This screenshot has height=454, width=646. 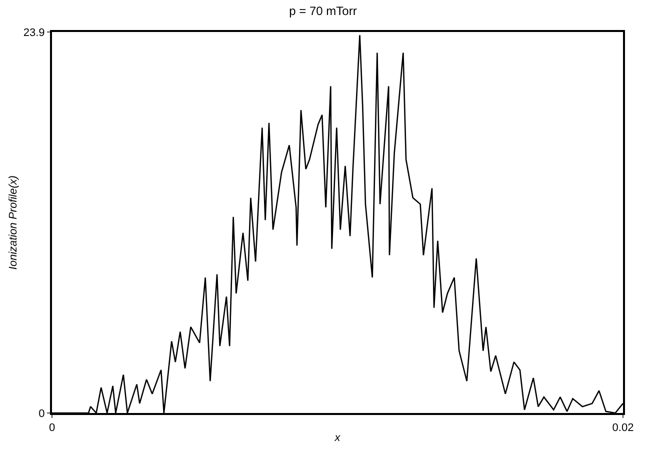 What do you see at coordinates (14, 222) in the screenshot?
I see `y-axis-title: Ionization Profile(x)` at bounding box center [14, 222].